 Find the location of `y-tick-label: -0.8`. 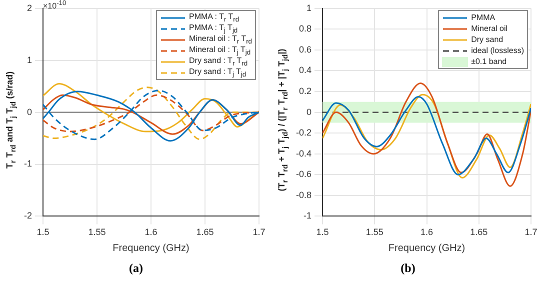

y-tick-label: -0.8 is located at coordinates (304, 195).